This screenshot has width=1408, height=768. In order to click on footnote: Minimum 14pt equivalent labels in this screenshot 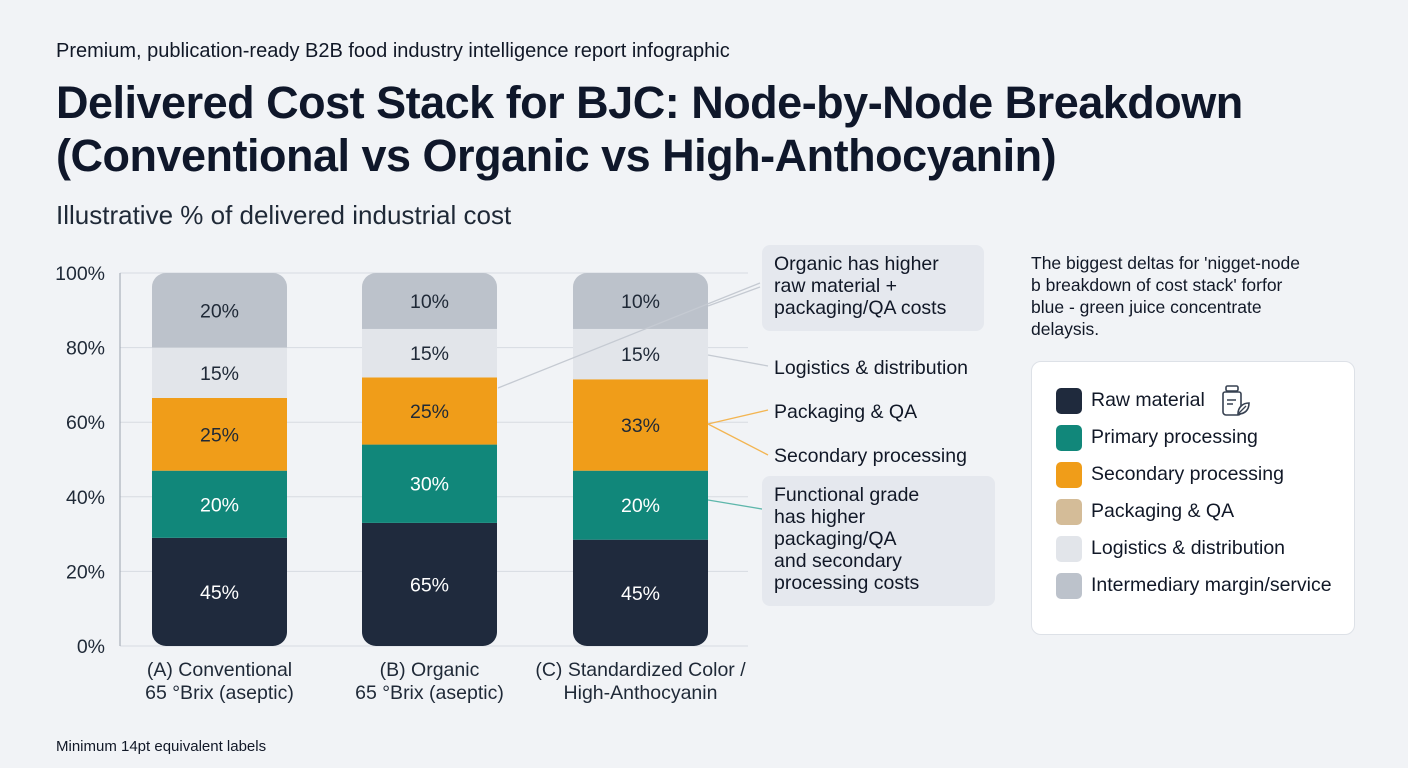, I will do `click(161, 746)`.